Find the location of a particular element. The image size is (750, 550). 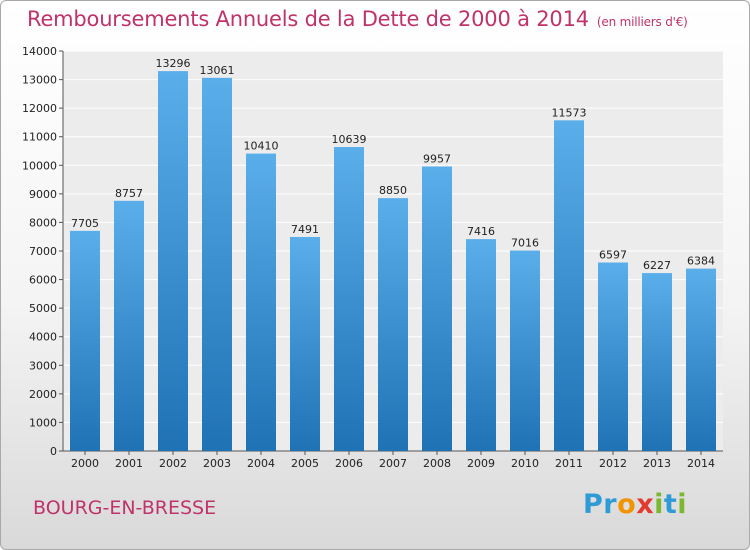

bar-2008 is located at coordinates (437, 308).